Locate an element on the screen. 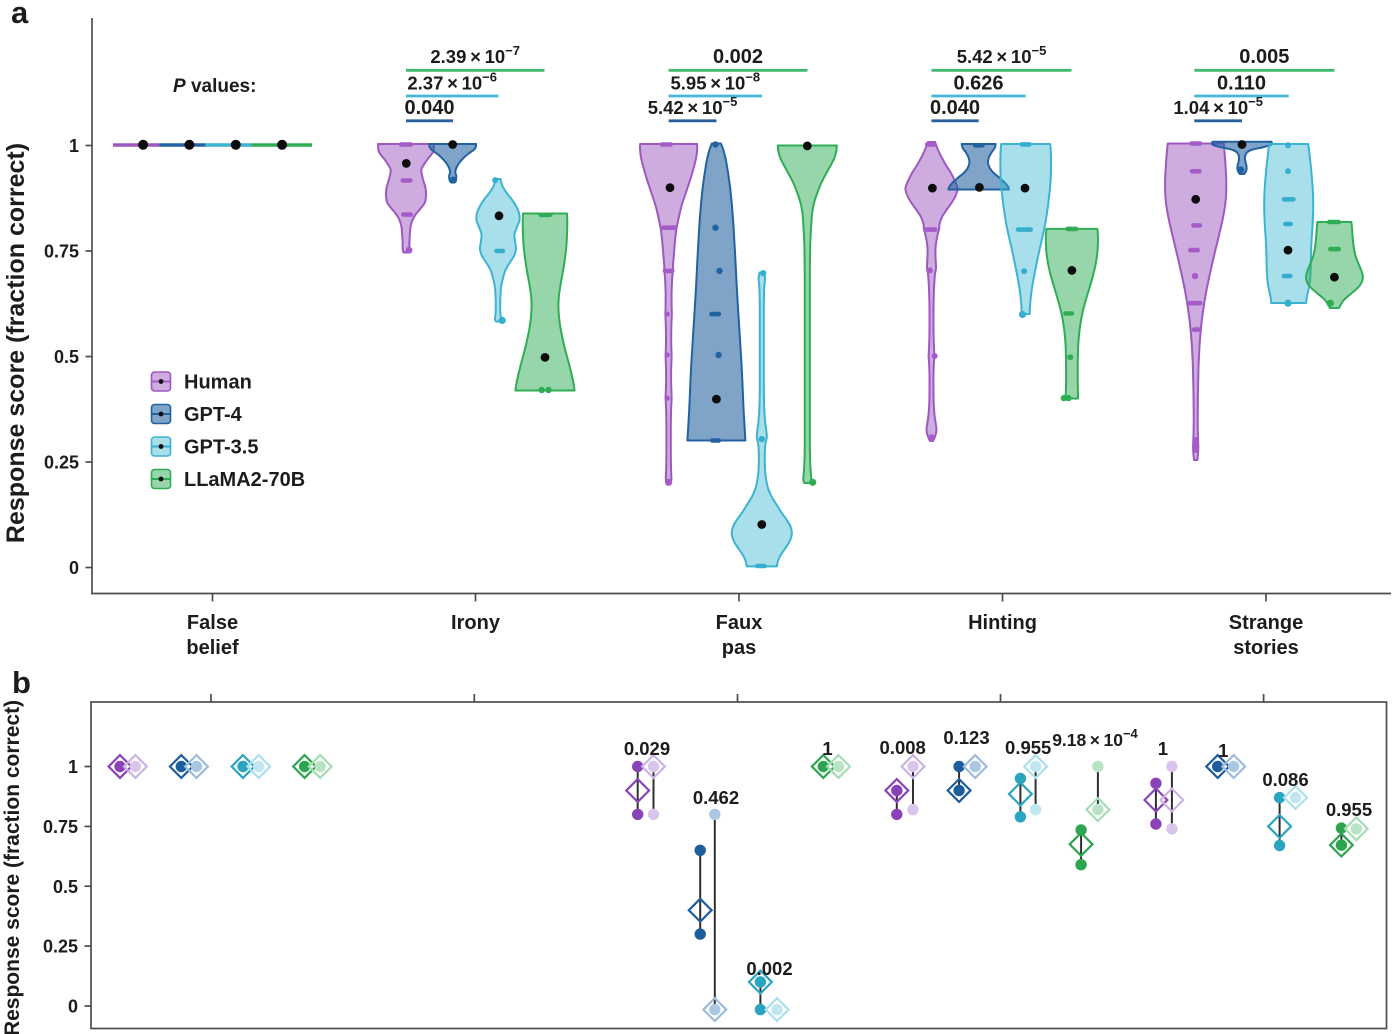  svg-text: 5.95 × 10⁻⁸ is located at coordinates (715, 82).